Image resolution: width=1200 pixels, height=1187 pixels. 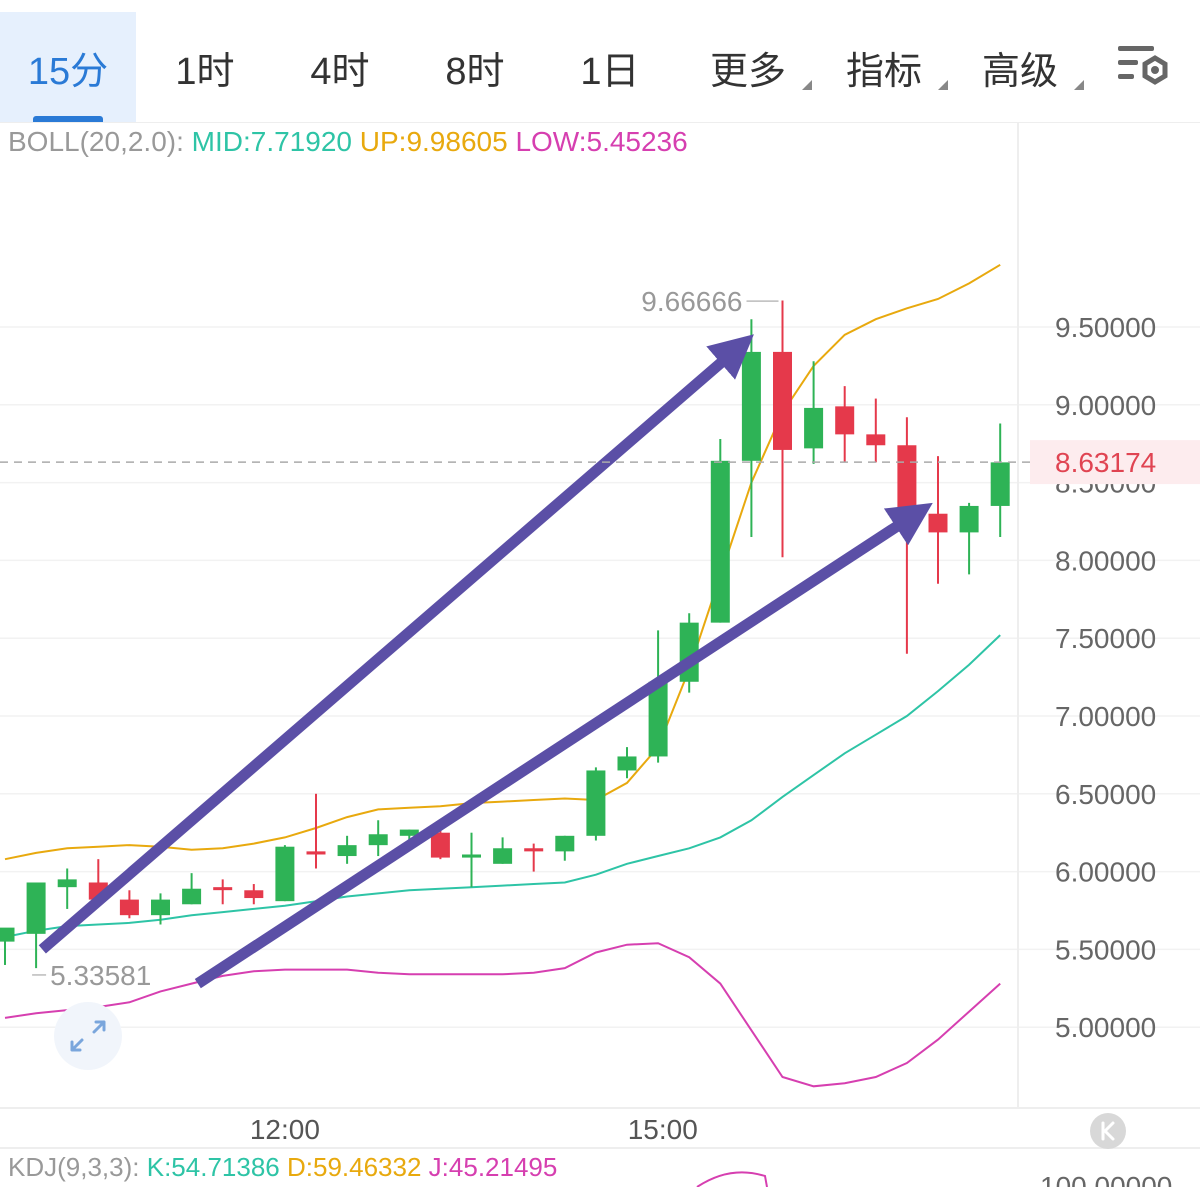 I want to click on boll-mid-value: MID:7.71920, so click(x=271, y=141).